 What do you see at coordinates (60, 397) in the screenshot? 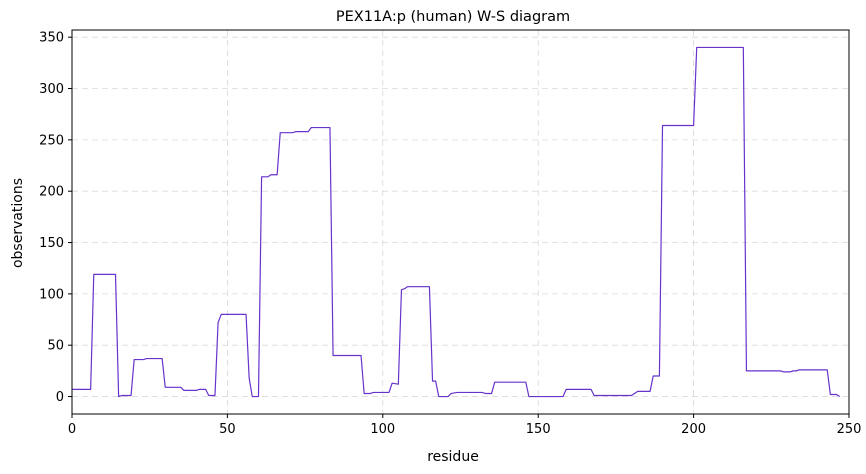
I see `y-tick-label: 0` at bounding box center [60, 397].